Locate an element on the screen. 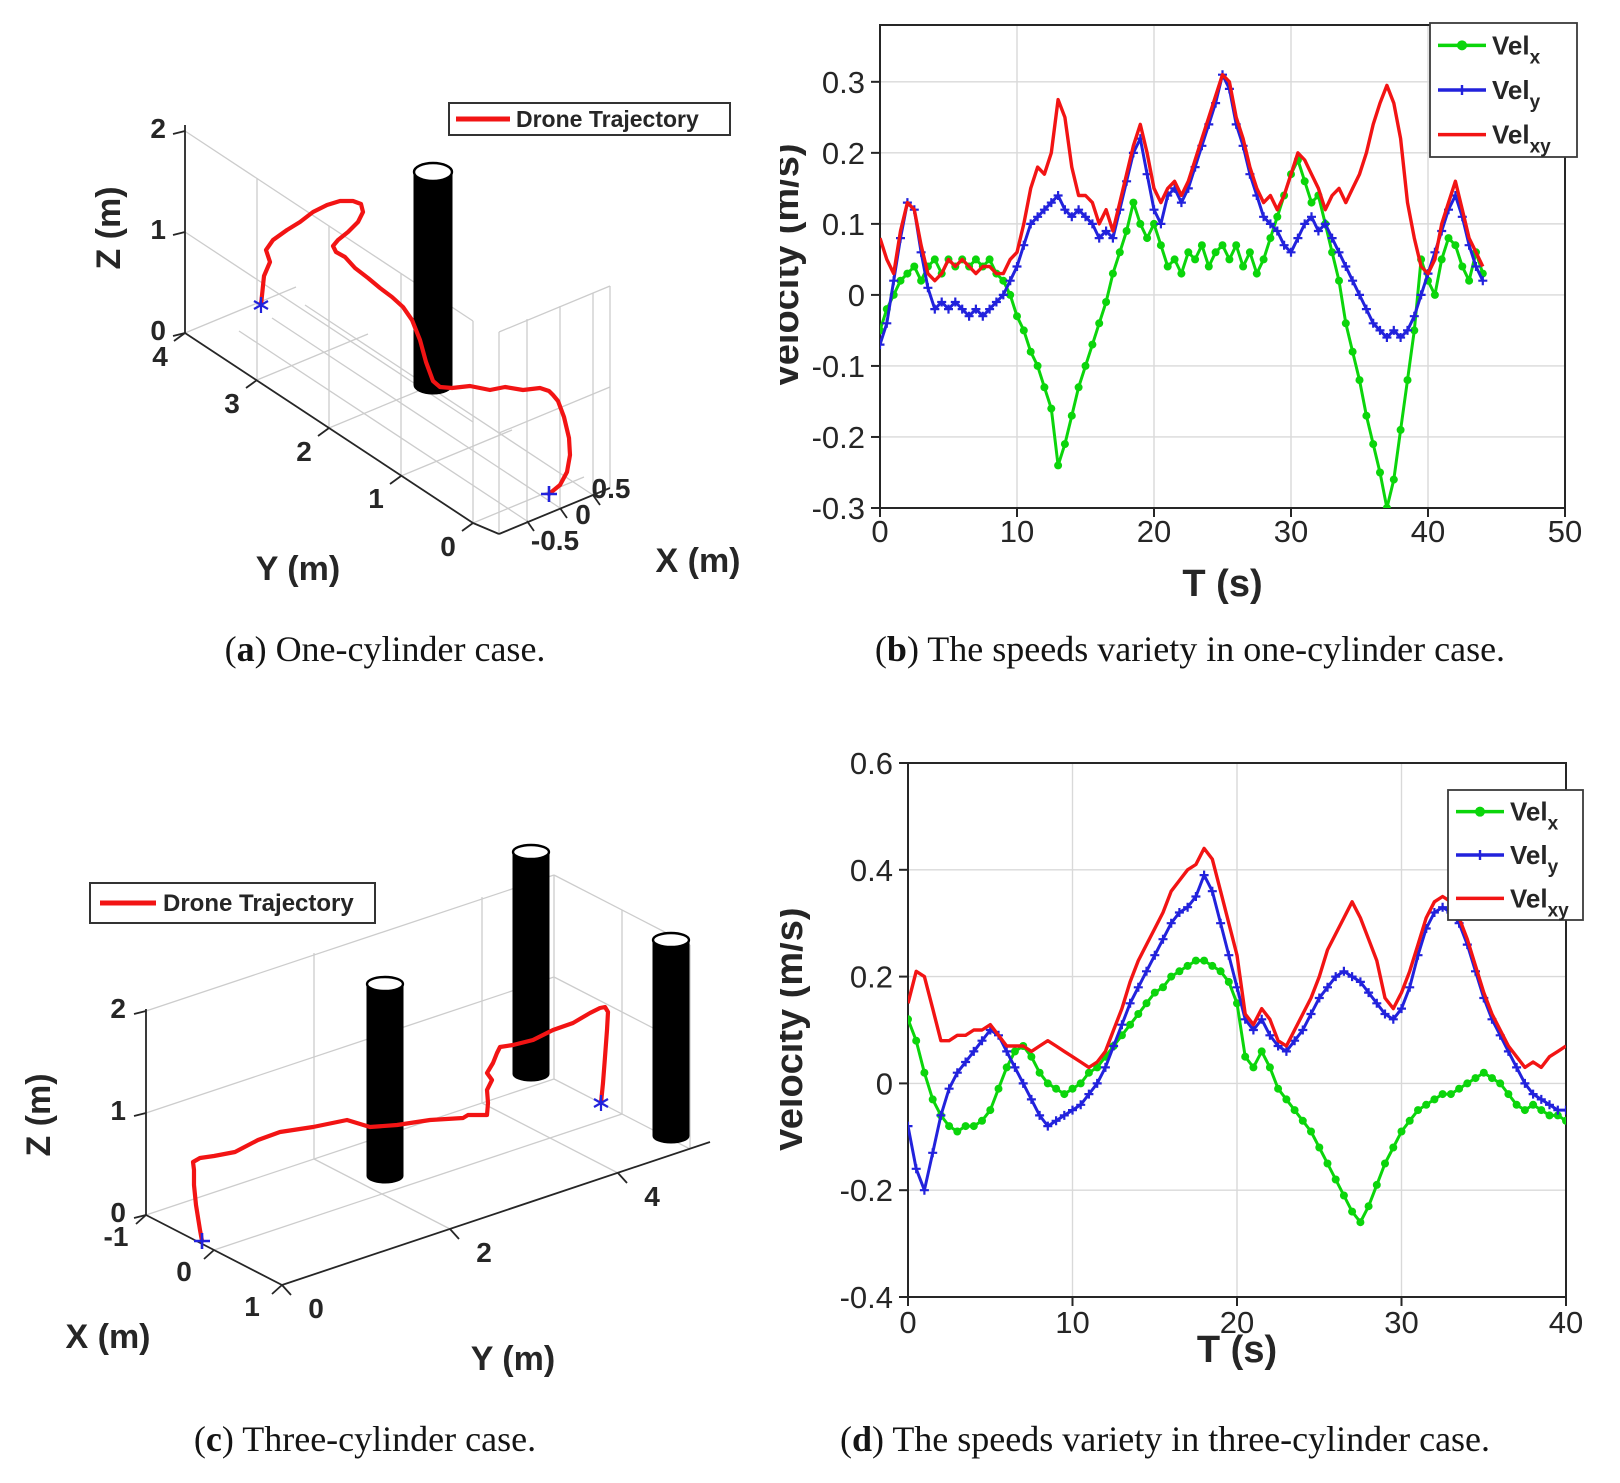 The height and width of the screenshot is (1483, 1620). caption-c-letter: c is located at coordinates (213, 1439).